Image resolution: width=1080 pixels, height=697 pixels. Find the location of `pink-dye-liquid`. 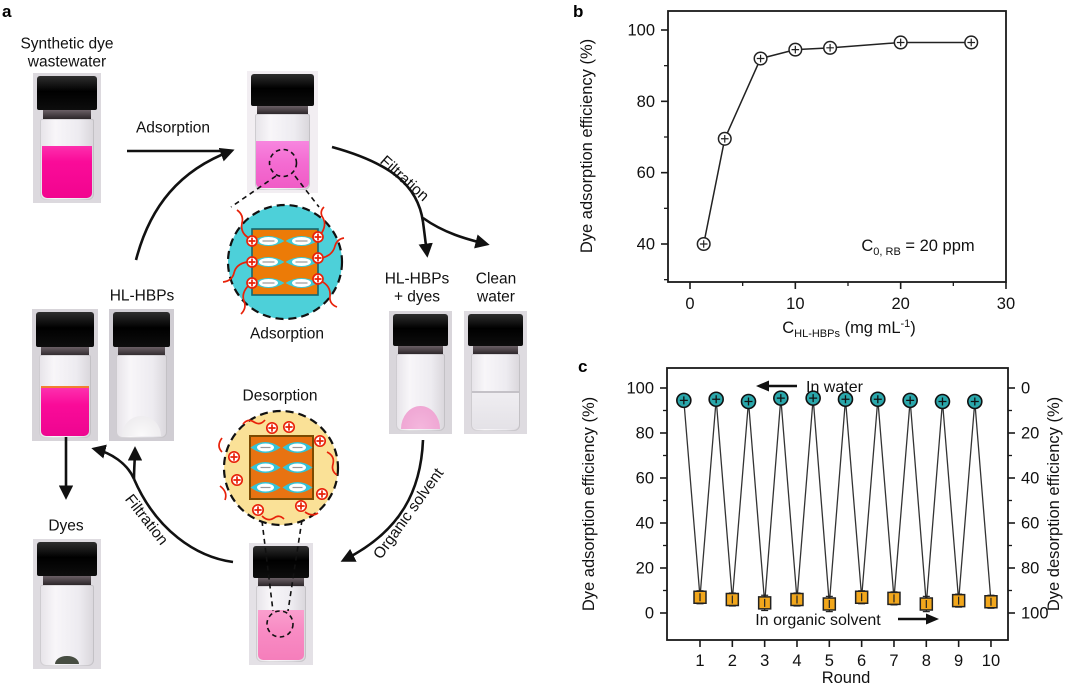

pink-dye-liquid is located at coordinates (67, 172).